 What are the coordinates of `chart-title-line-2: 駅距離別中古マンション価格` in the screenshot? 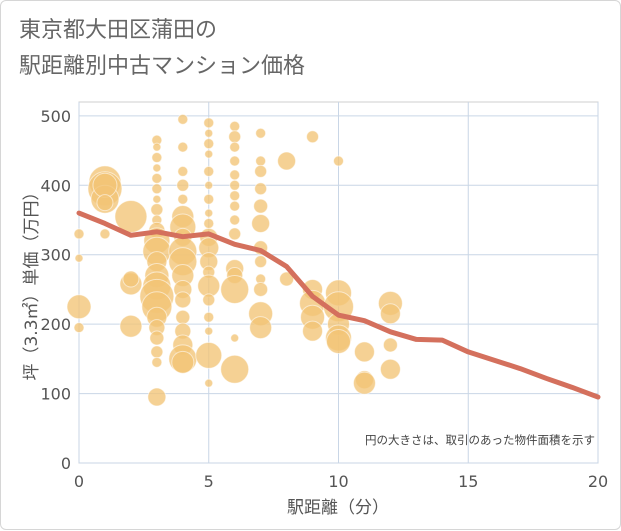 It's located at (162, 66).